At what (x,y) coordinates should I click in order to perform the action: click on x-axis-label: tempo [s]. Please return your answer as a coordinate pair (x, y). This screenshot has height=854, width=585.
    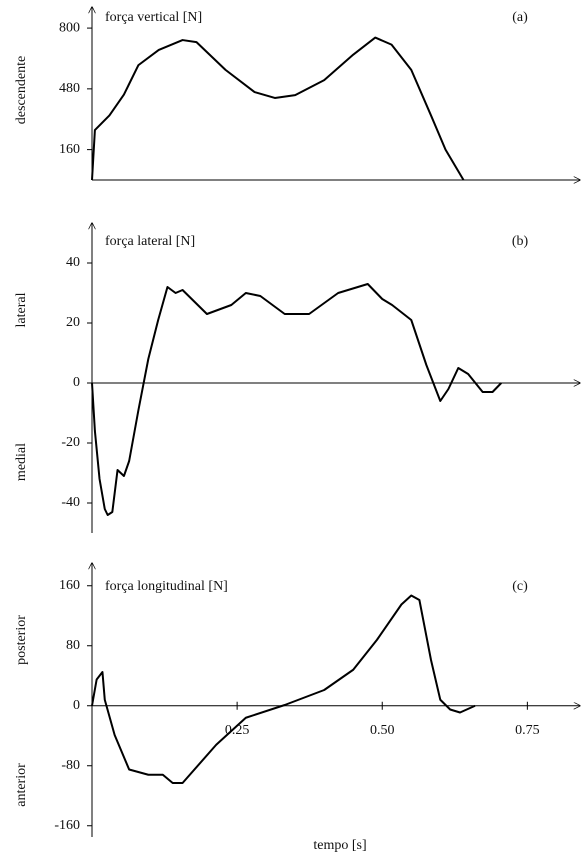
    Looking at the image, I should click on (339, 845).